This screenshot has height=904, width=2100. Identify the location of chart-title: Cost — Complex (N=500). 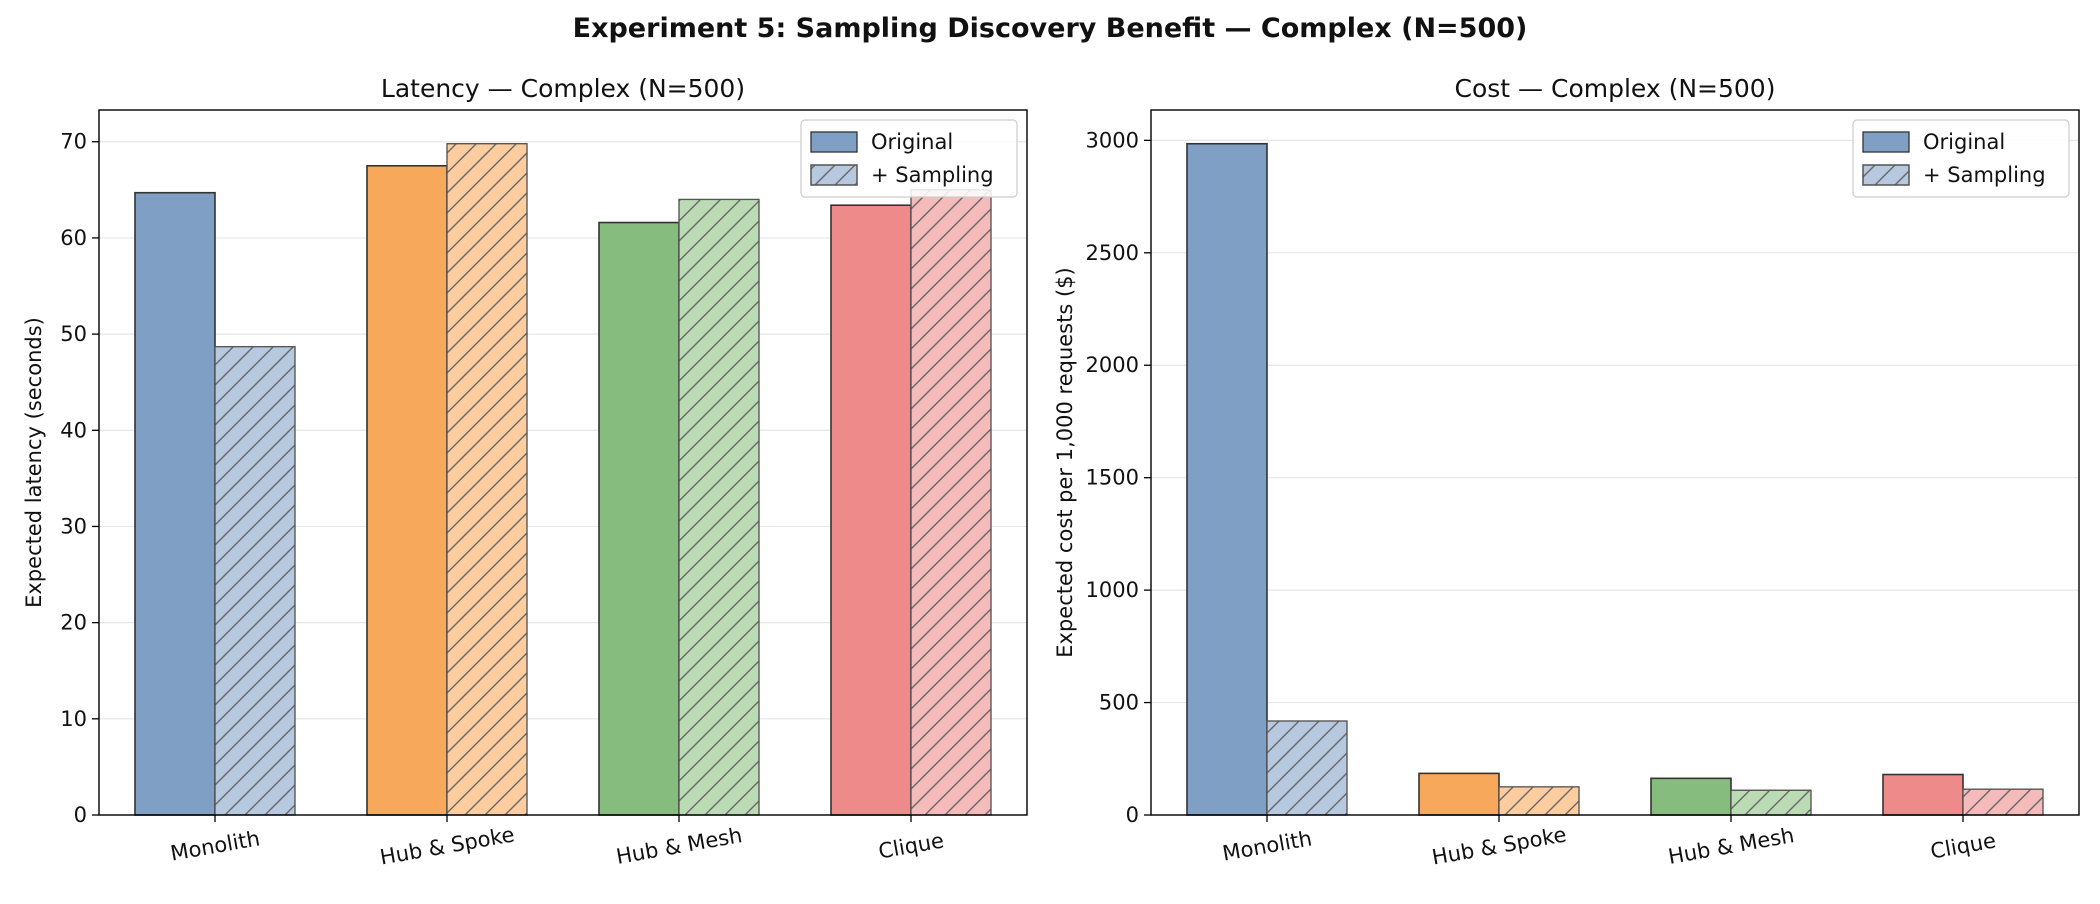
(1615, 88).